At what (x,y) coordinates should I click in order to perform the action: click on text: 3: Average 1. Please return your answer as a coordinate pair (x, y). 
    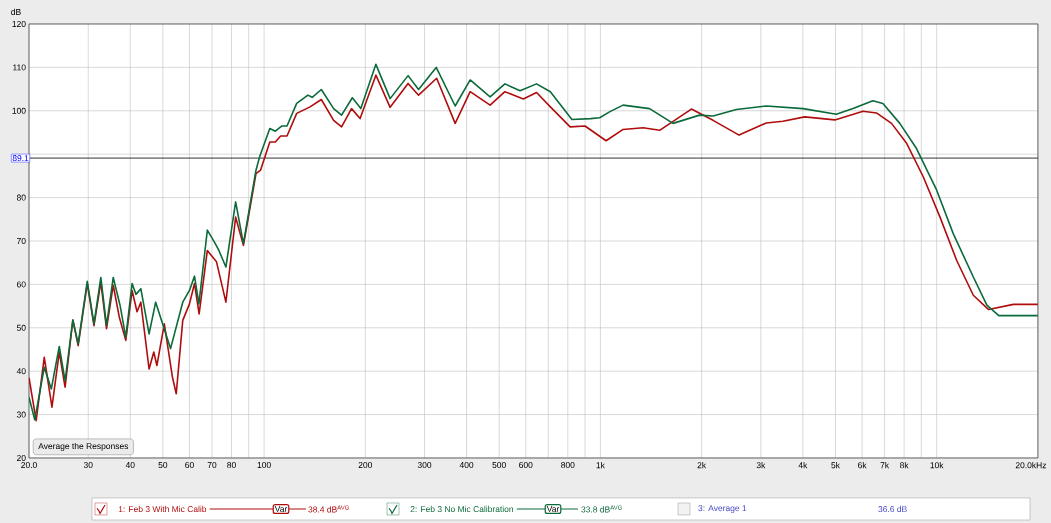
    Looking at the image, I should click on (722, 509).